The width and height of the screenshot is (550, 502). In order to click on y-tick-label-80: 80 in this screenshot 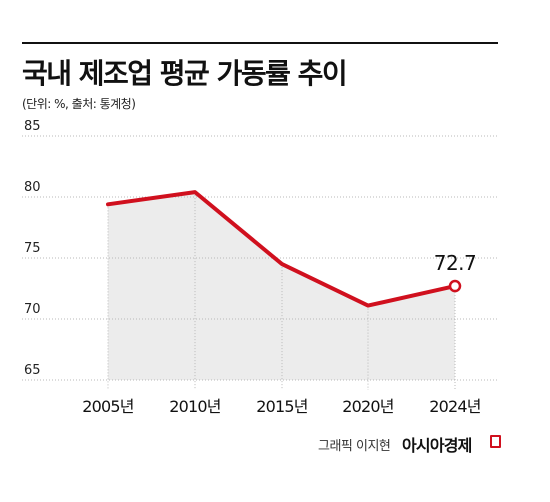, I will do `click(32, 187)`.